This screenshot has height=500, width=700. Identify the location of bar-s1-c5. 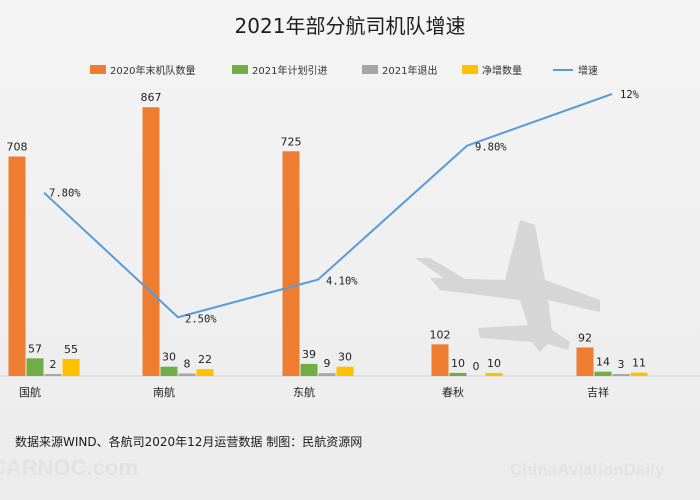
(585, 361).